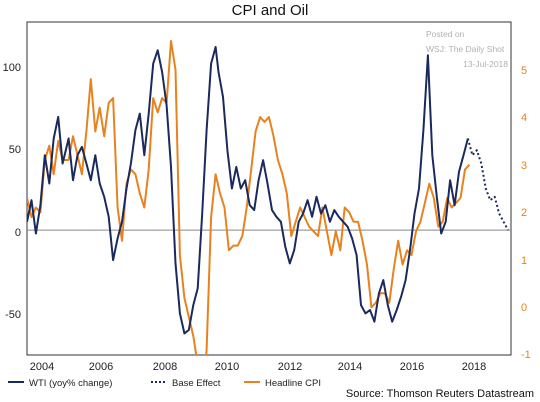 The width and height of the screenshot is (540, 402). Describe the element at coordinates (524, 261) in the screenshot. I see `right-tick-1: 1` at that location.